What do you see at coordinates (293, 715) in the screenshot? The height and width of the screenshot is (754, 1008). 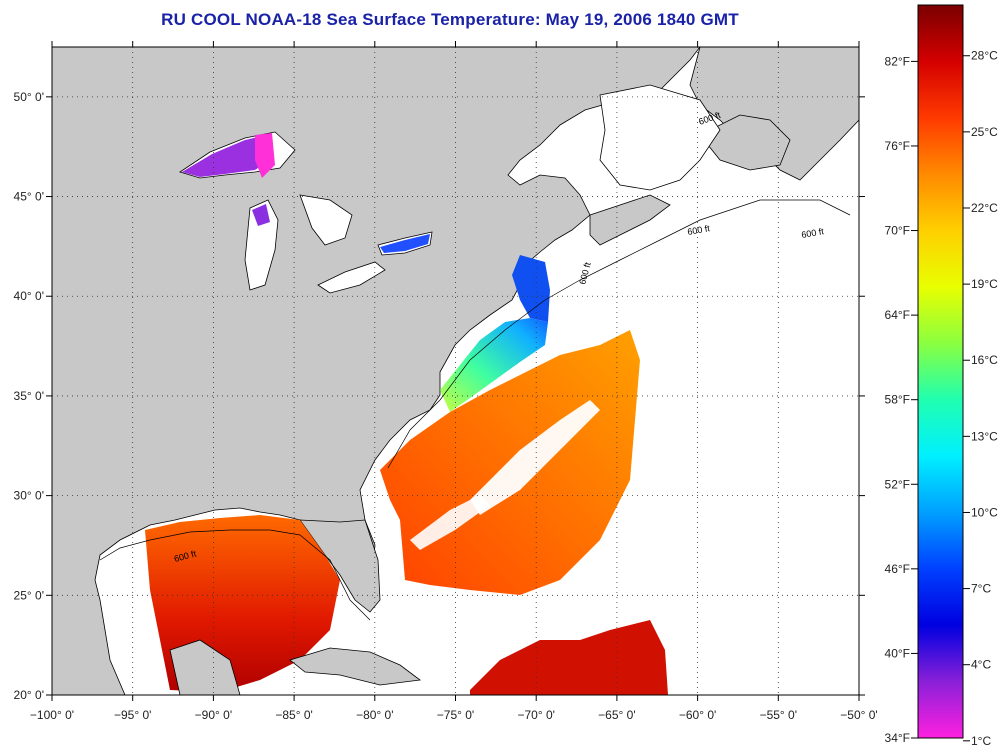 I see `lon-tick-label: −85° 0'` at bounding box center [293, 715].